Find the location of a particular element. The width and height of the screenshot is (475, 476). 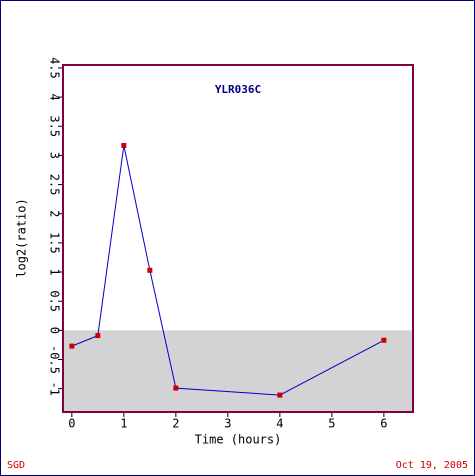

y-tick-label: 2 is located at coordinates (55, 213).